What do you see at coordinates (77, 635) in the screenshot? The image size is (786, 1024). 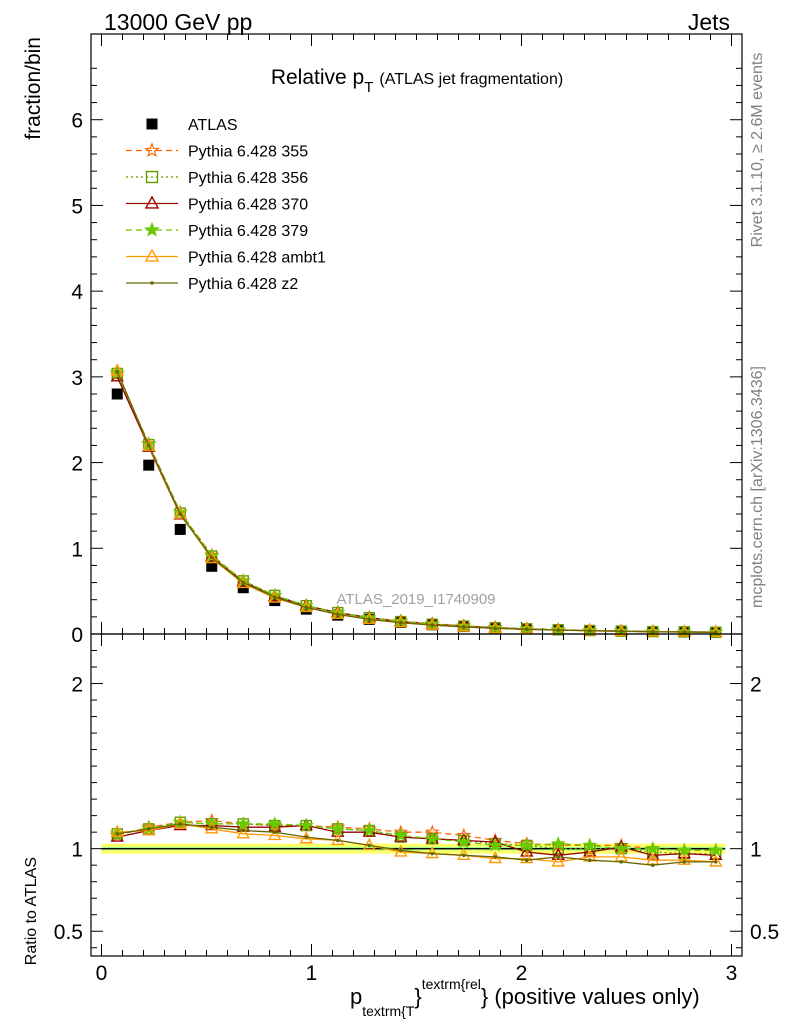 I see `main-ytick-label: 0` at bounding box center [77, 635].